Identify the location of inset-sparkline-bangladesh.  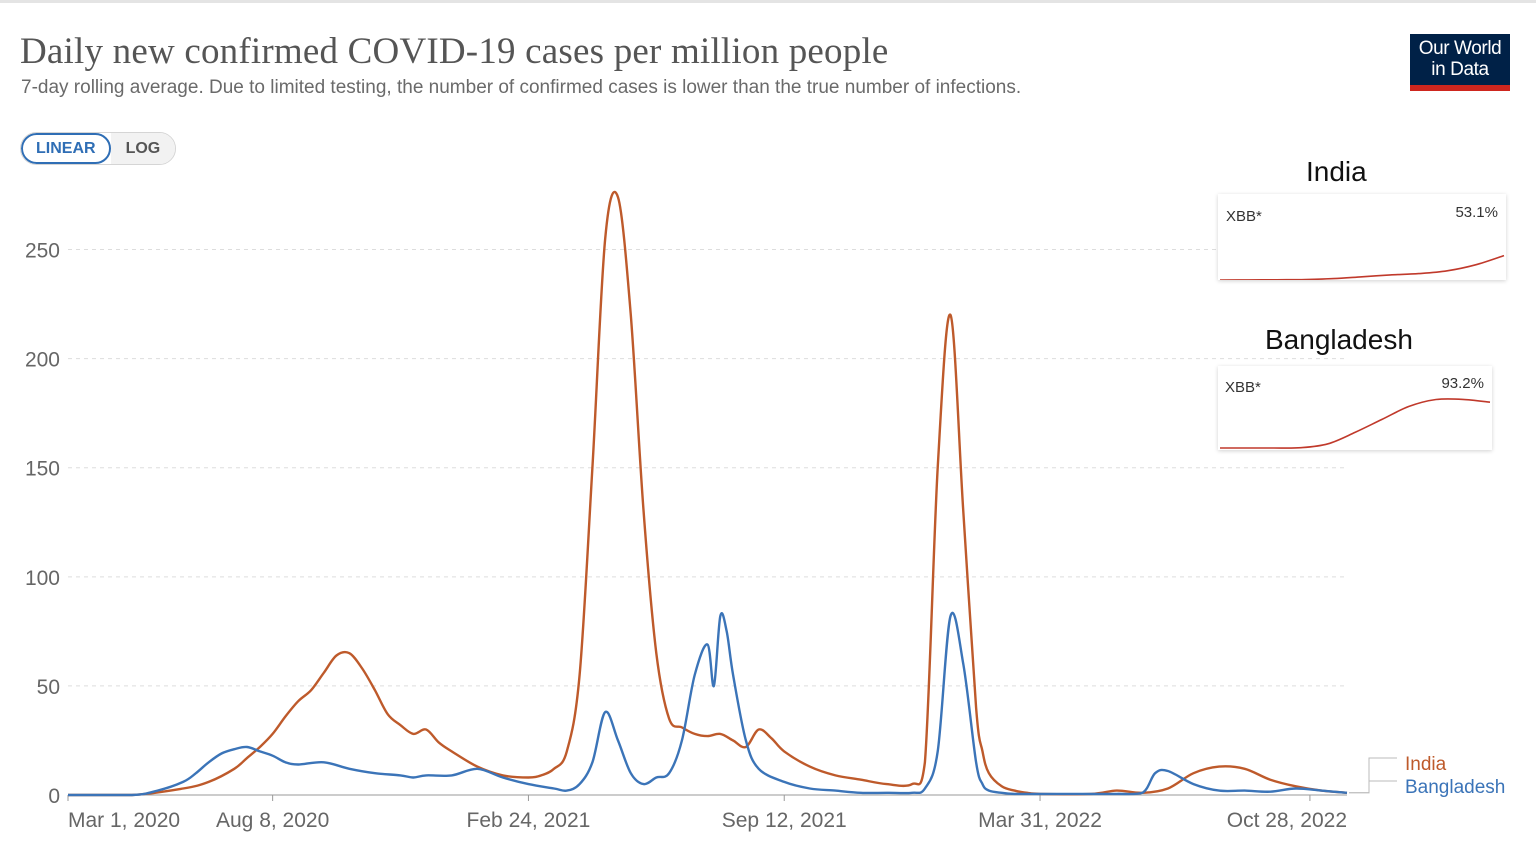
(1355, 423).